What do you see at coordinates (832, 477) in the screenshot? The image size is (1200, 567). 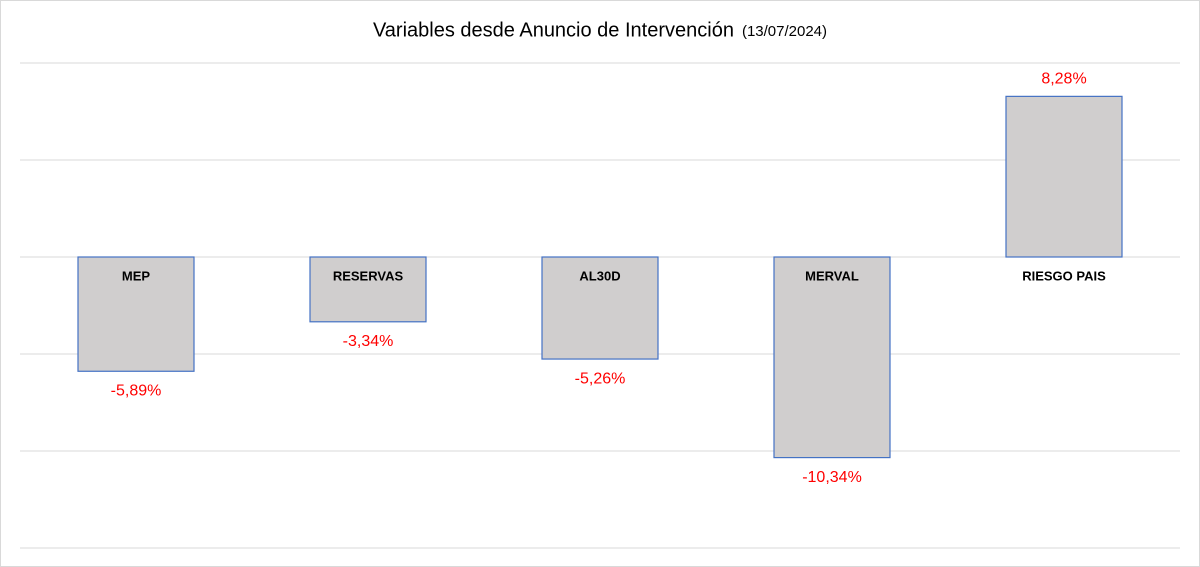 I see `data-label: -10,34%` at bounding box center [832, 477].